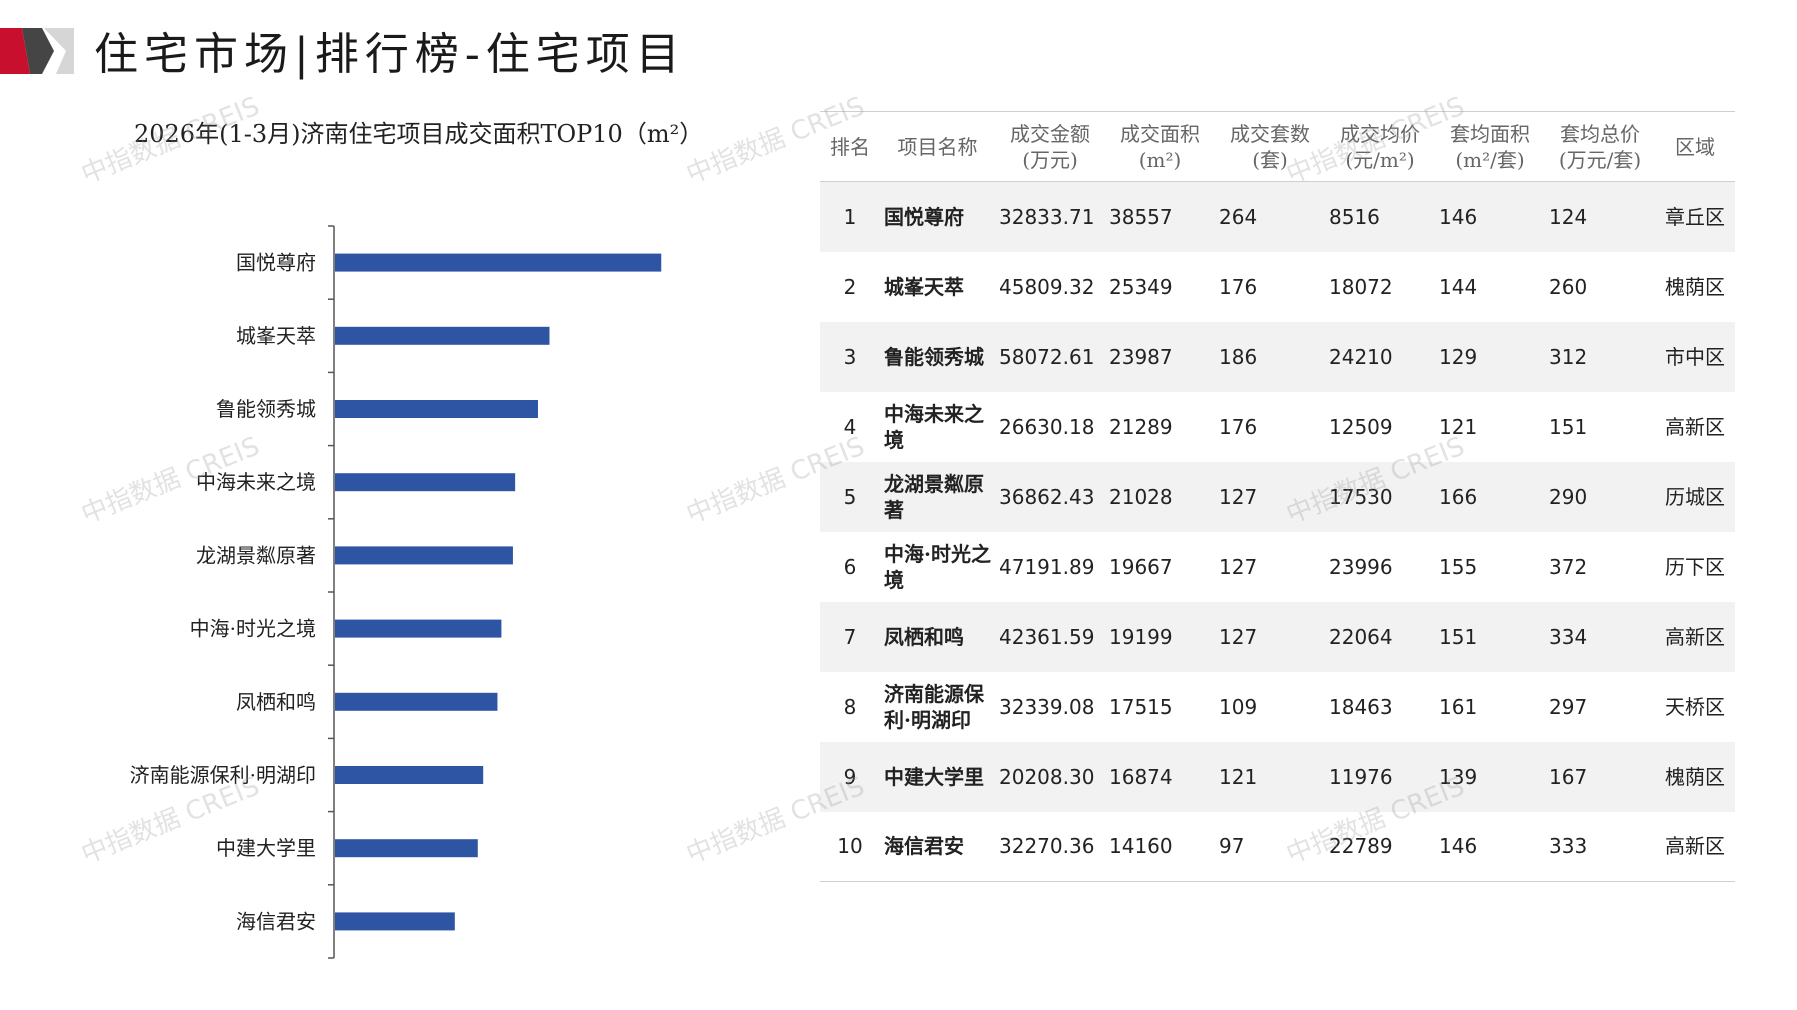 Image resolution: width=1797 pixels, height=1010 pixels. What do you see at coordinates (1047, 356) in the screenshot?
I see `table-cell: 58072.61` at bounding box center [1047, 356].